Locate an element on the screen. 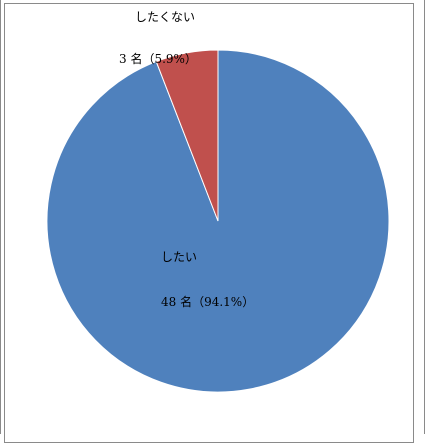 The image size is (425, 443). slice-label-shitai-value: 48 名（94.1%） is located at coordinates (208, 302).